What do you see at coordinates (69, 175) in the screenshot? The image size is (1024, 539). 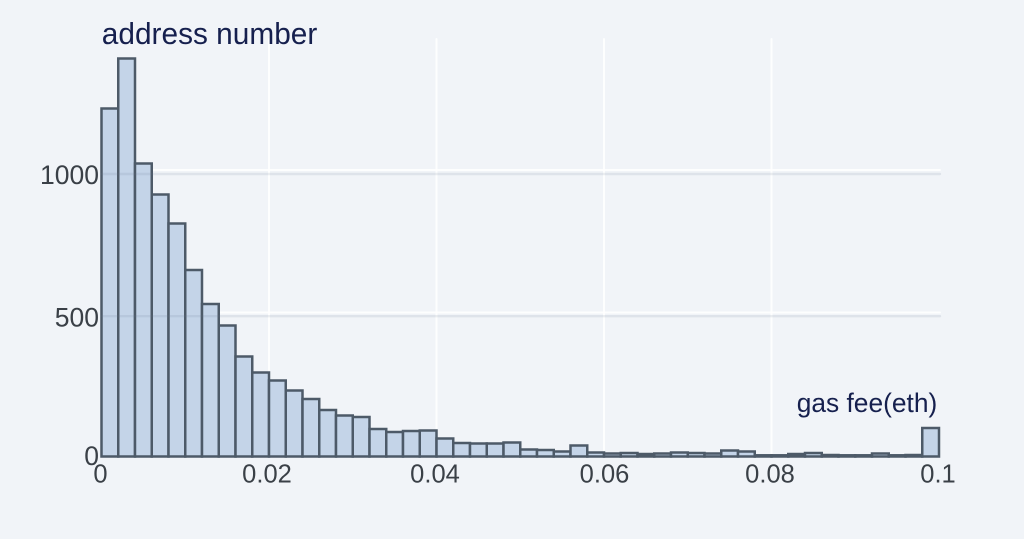 I see `svg-text: 1000` at bounding box center [69, 175].